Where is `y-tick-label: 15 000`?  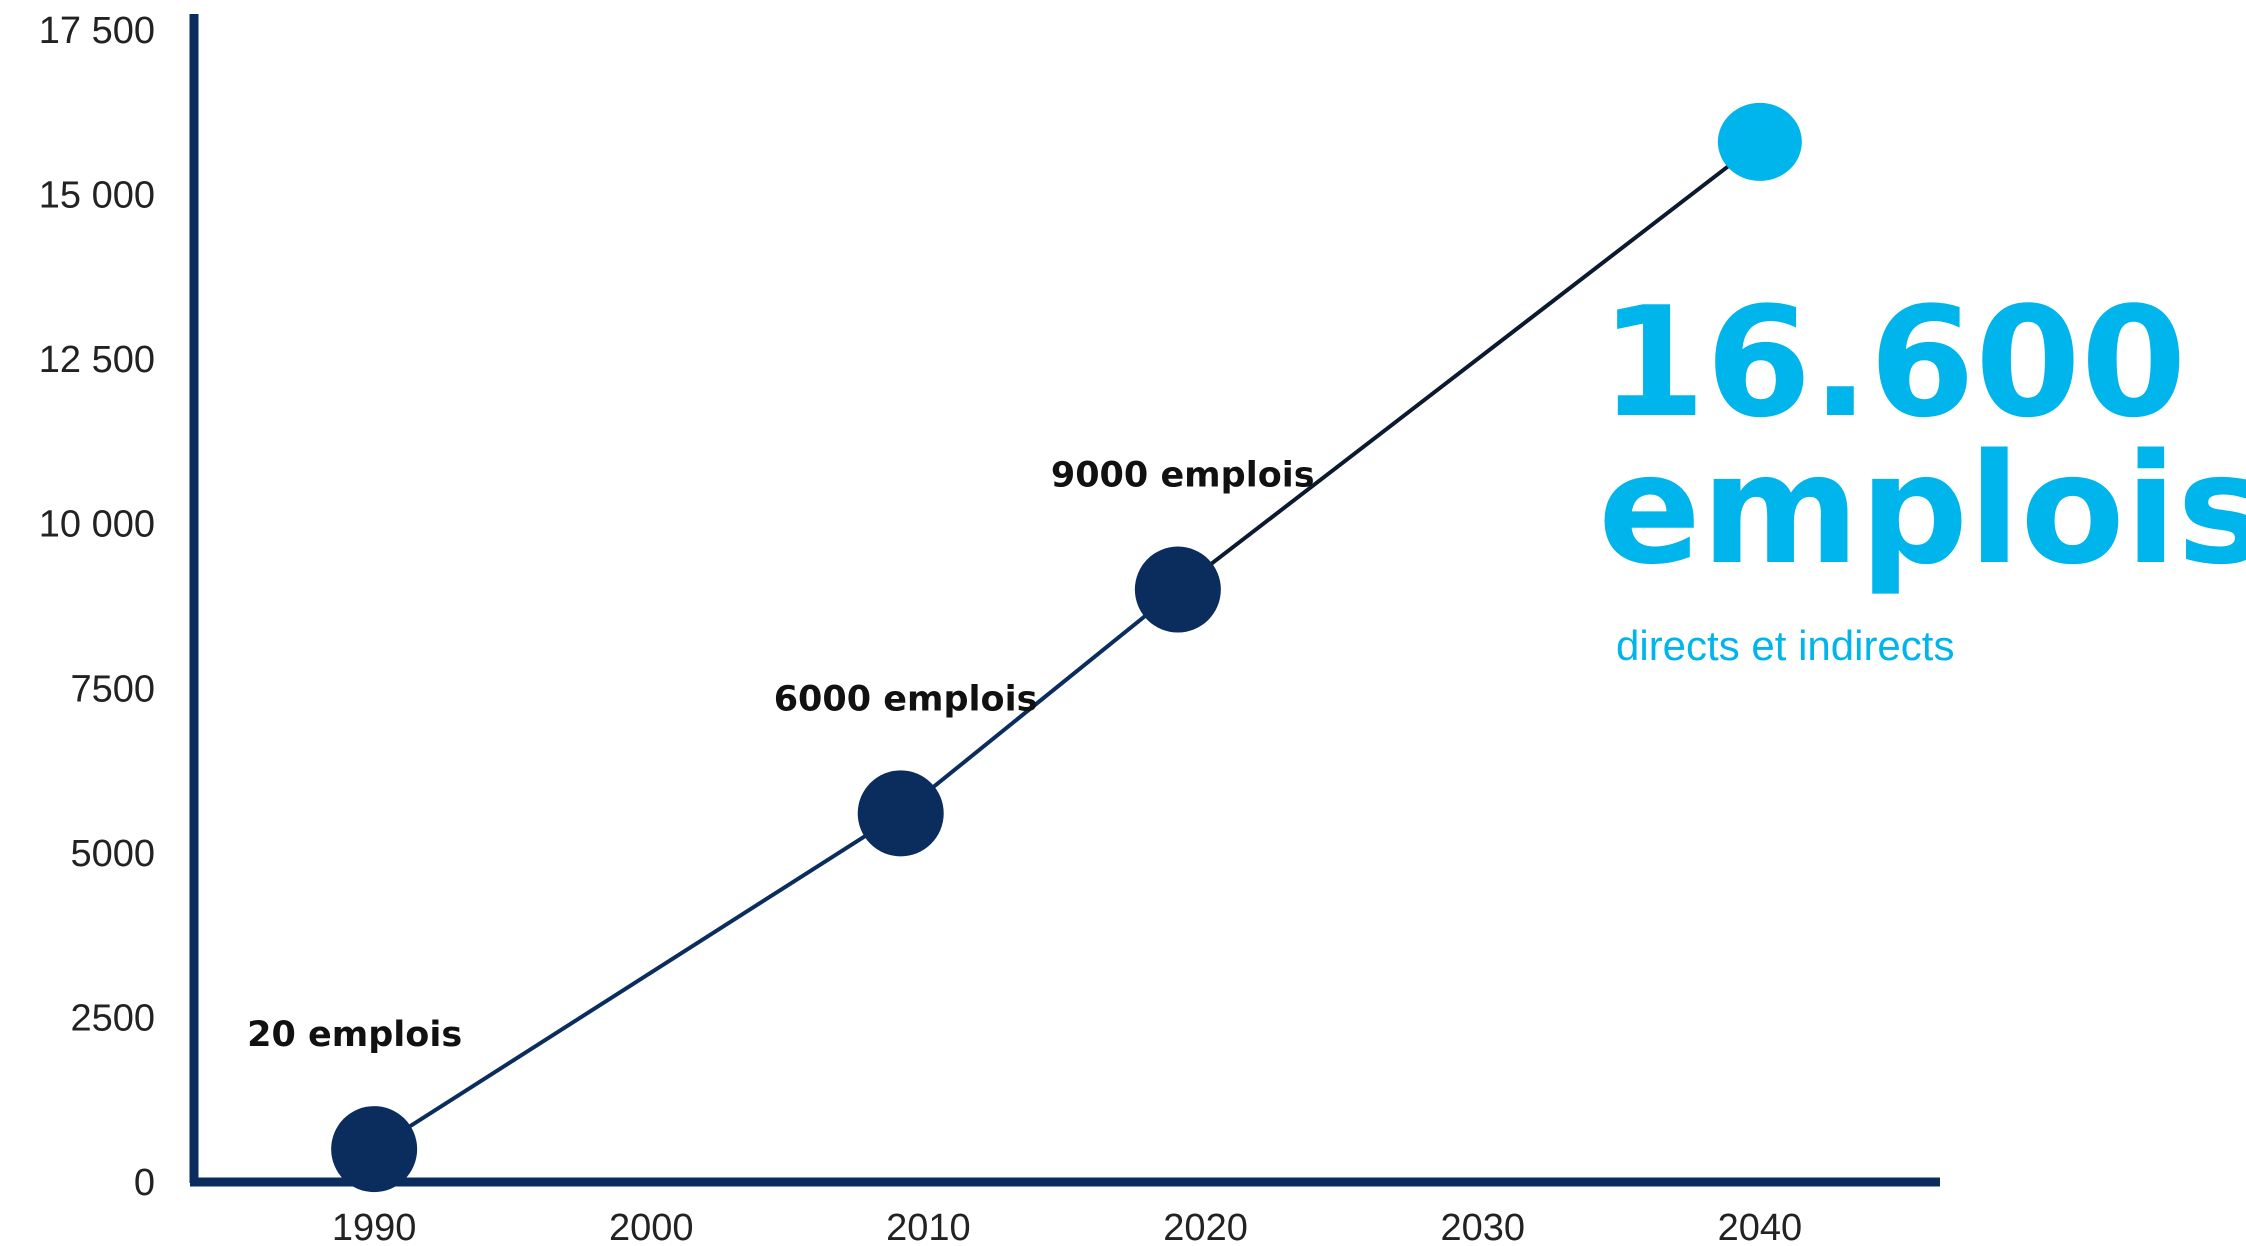
y-tick-label: 15 000 is located at coordinates (97, 196).